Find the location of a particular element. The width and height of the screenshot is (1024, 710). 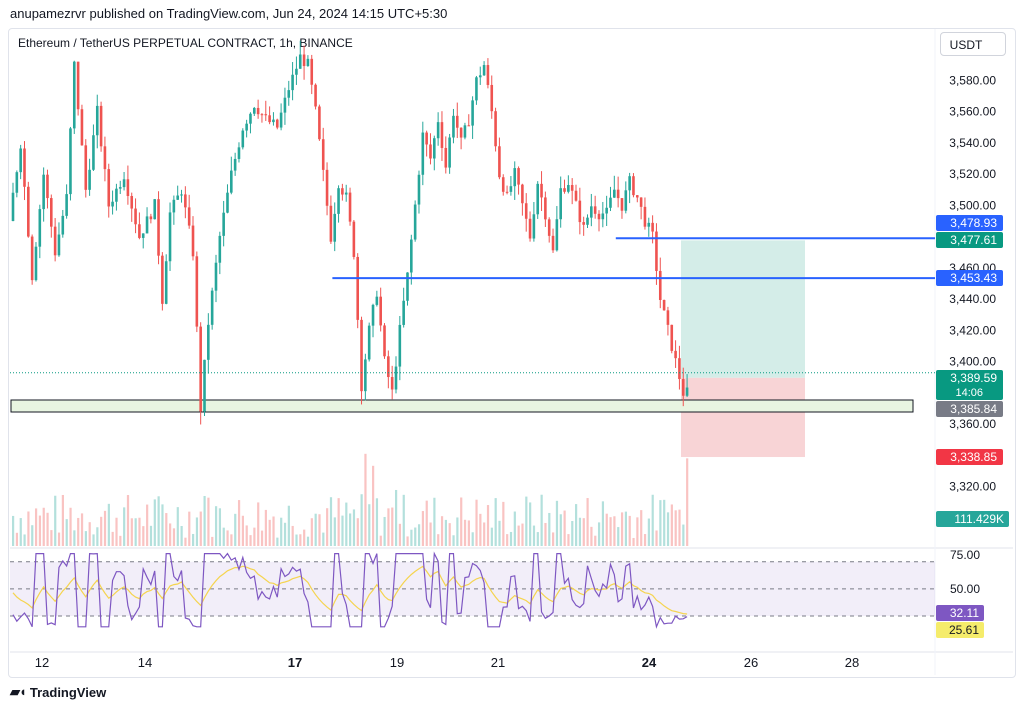

price-label: 3,477.61 is located at coordinates (973, 240).